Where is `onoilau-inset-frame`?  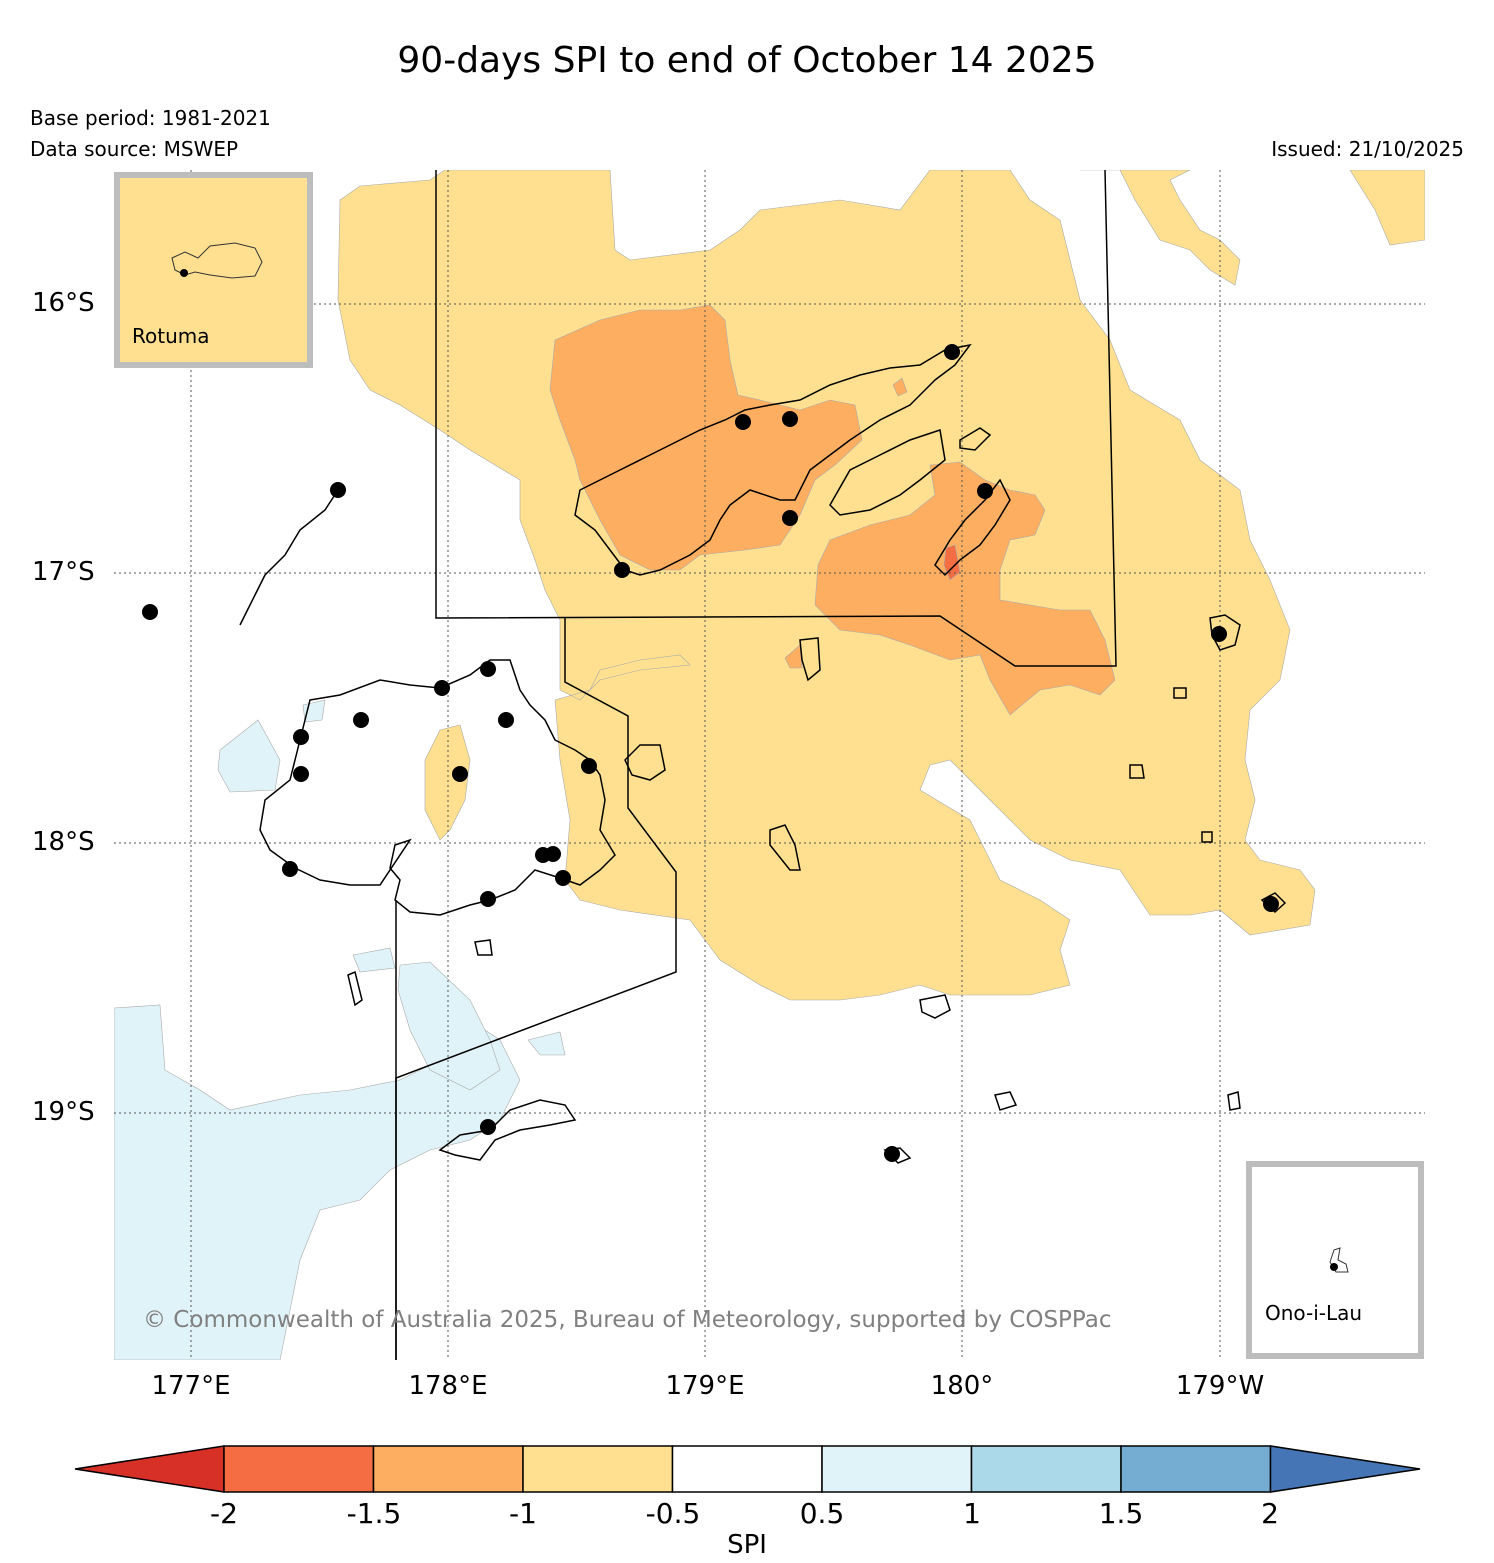 onoilau-inset-frame is located at coordinates (1335, 1260).